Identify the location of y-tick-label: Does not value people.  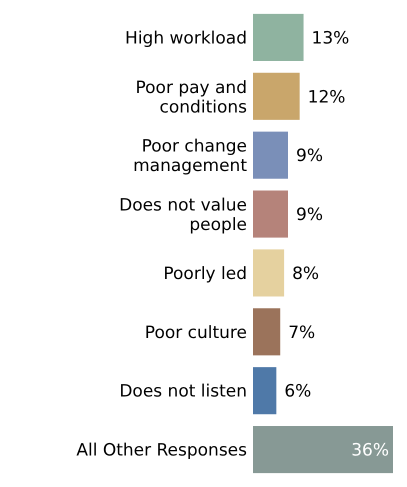
(183, 216).